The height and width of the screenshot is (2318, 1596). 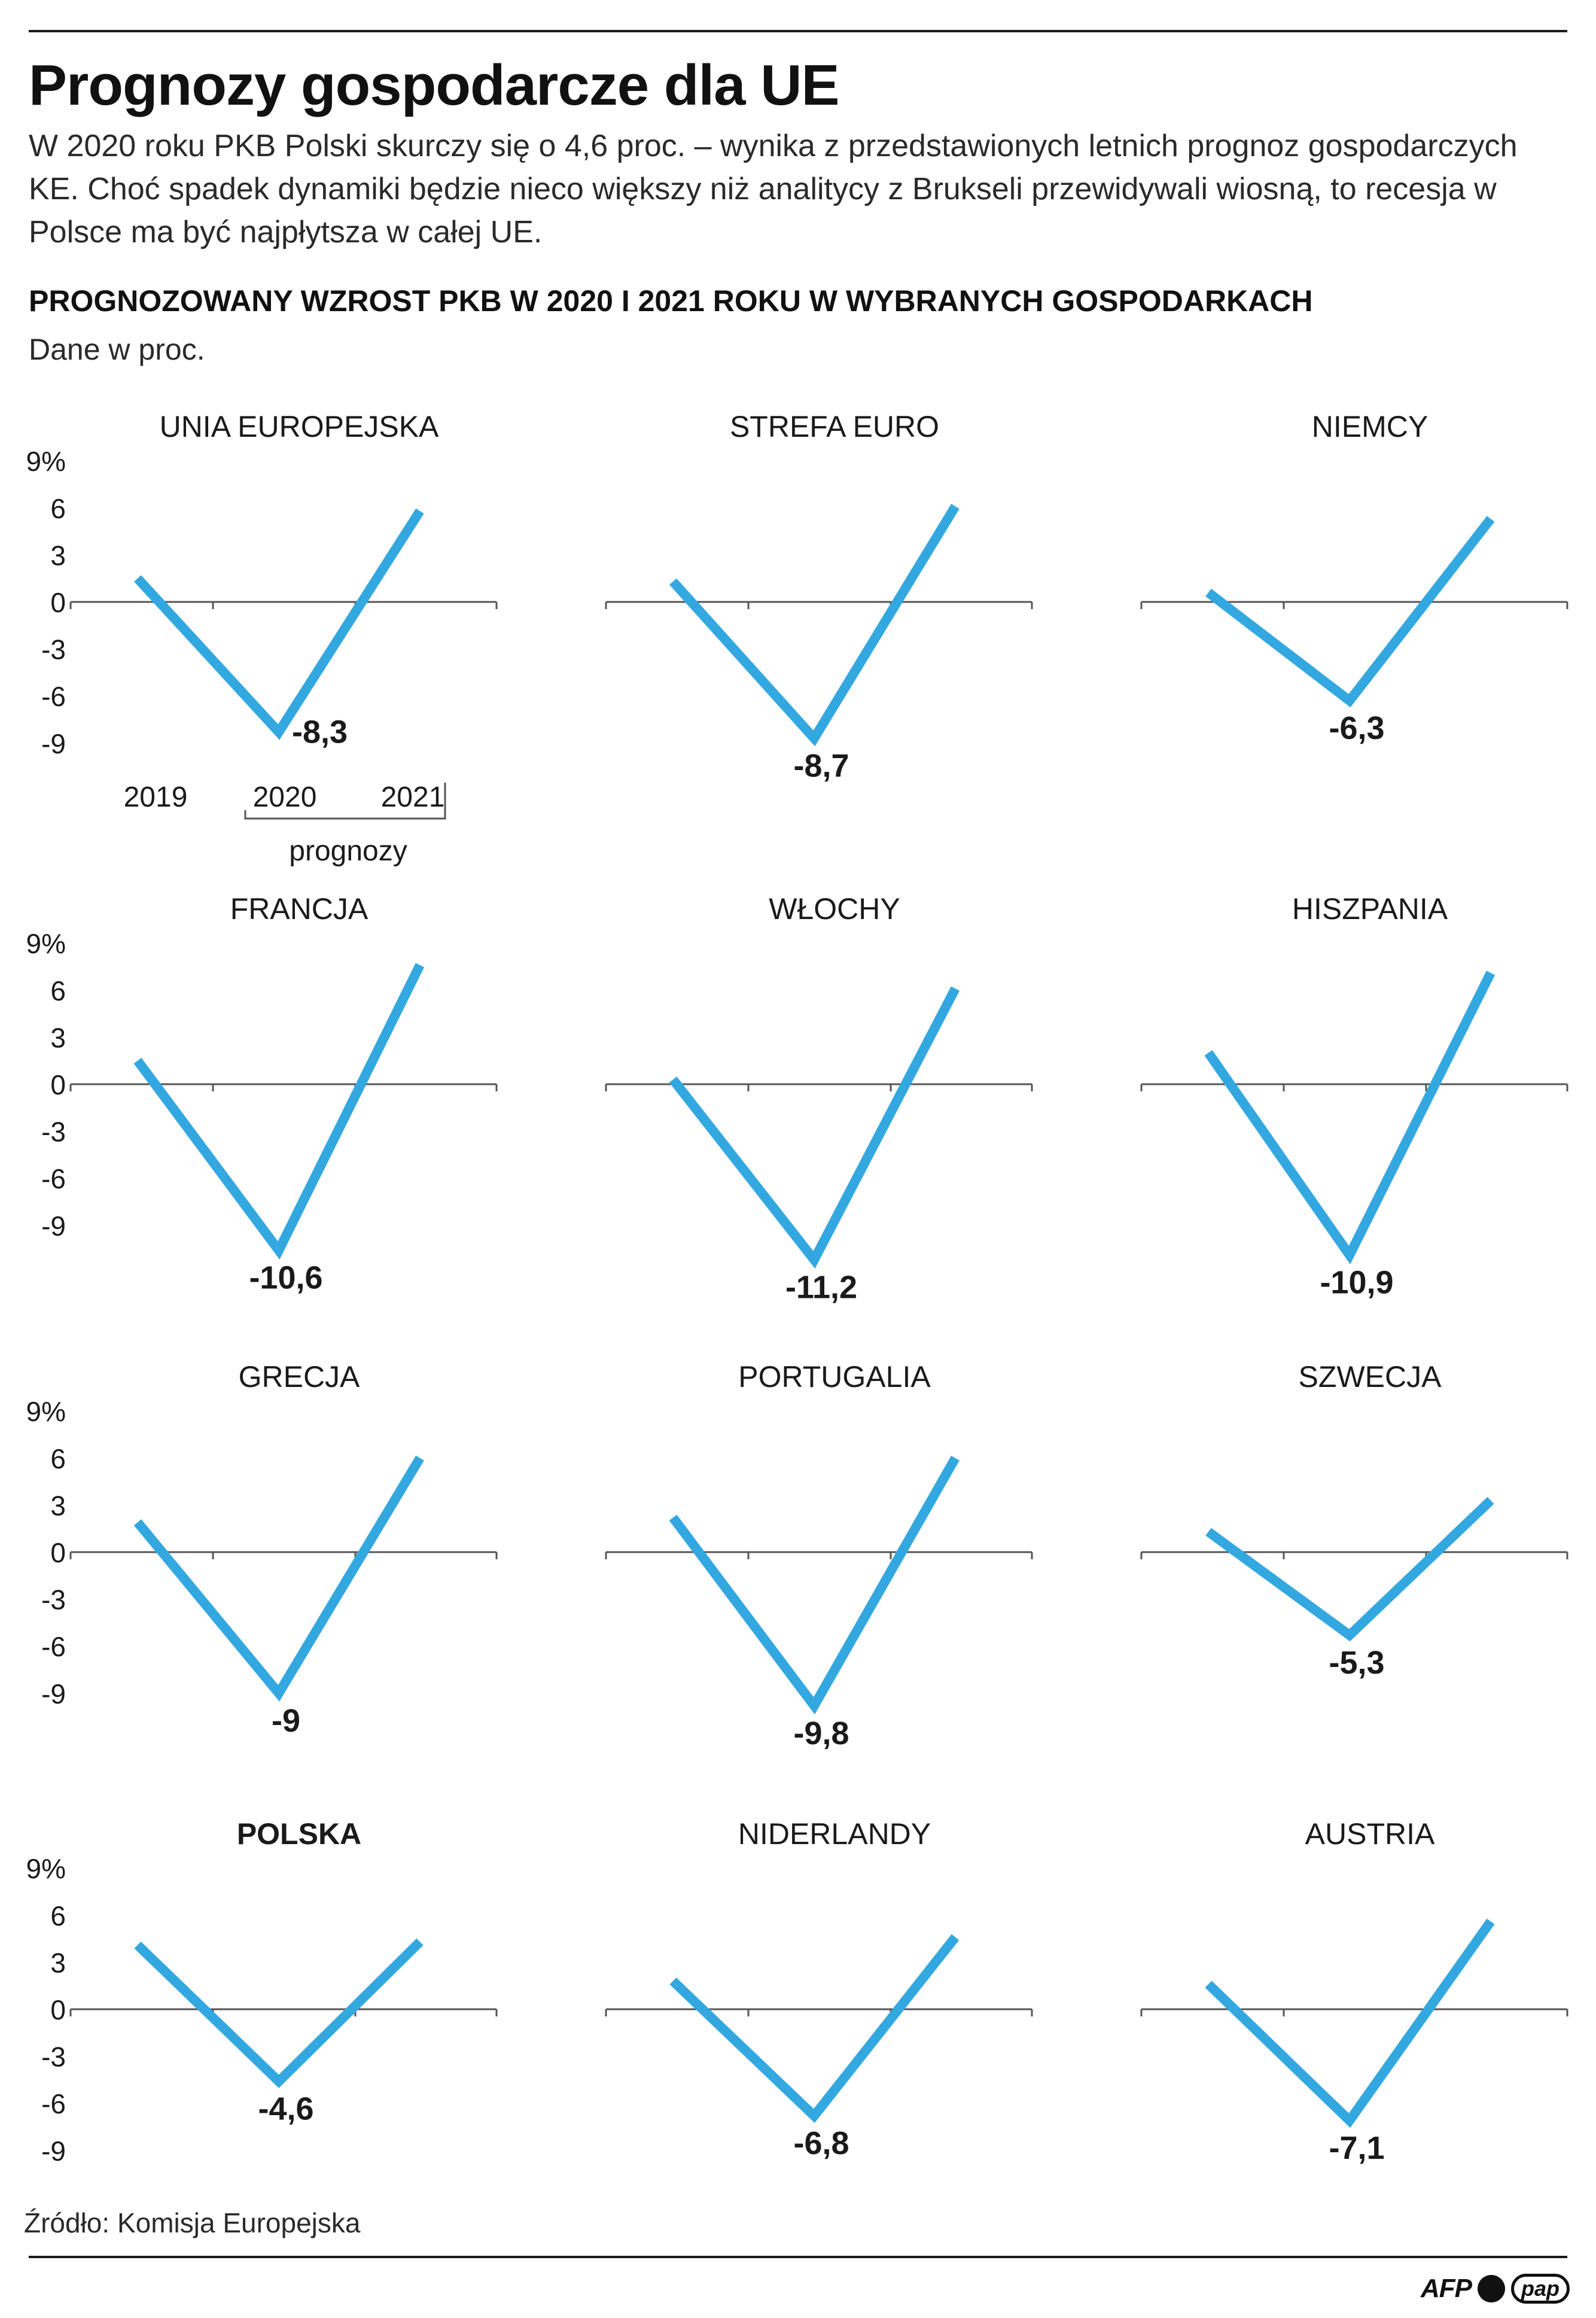 I want to click on chart-title: FRANCJA, so click(x=299, y=909).